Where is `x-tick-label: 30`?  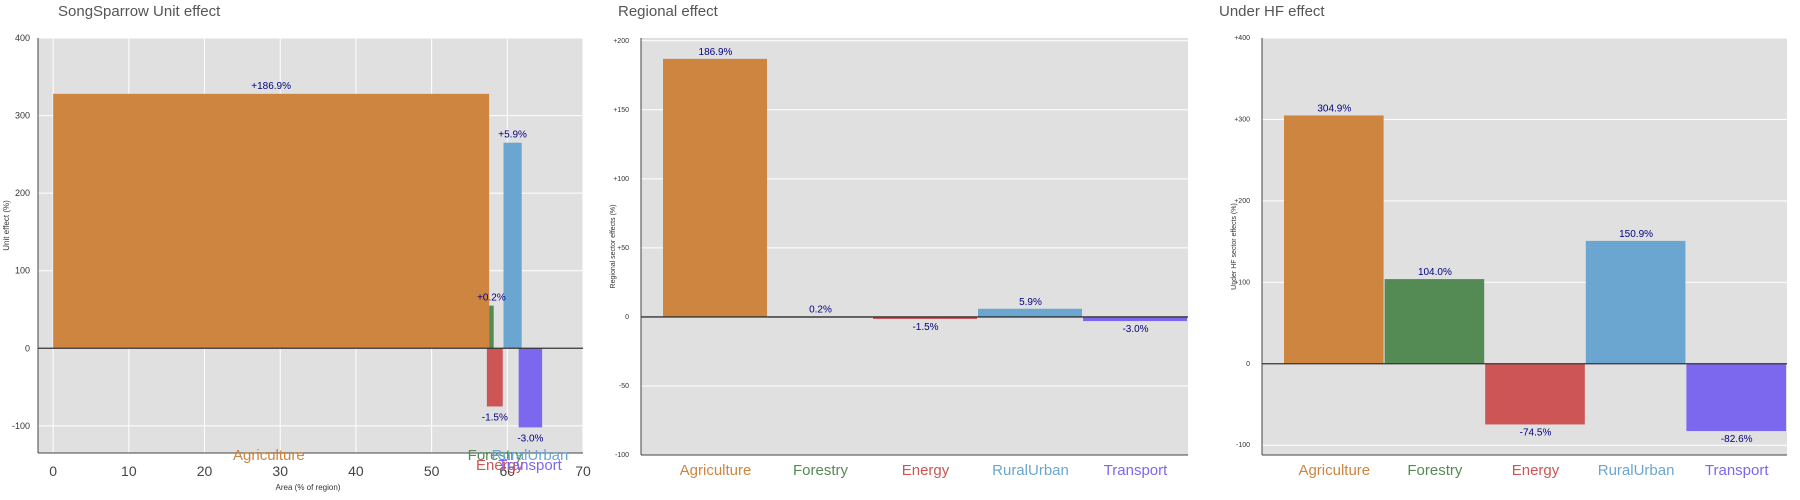
x-tick-label: 30 is located at coordinates (280, 471).